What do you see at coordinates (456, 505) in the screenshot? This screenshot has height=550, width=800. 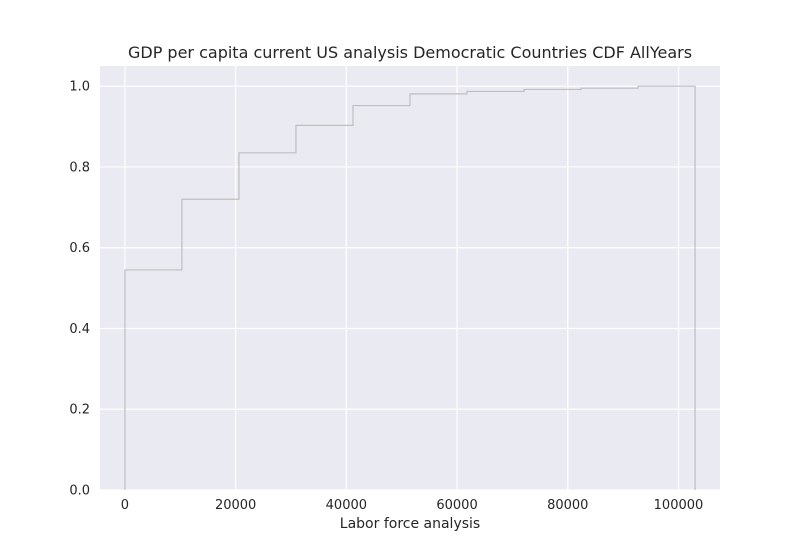 I see `x-tick-label-3: 60000` at bounding box center [456, 505].